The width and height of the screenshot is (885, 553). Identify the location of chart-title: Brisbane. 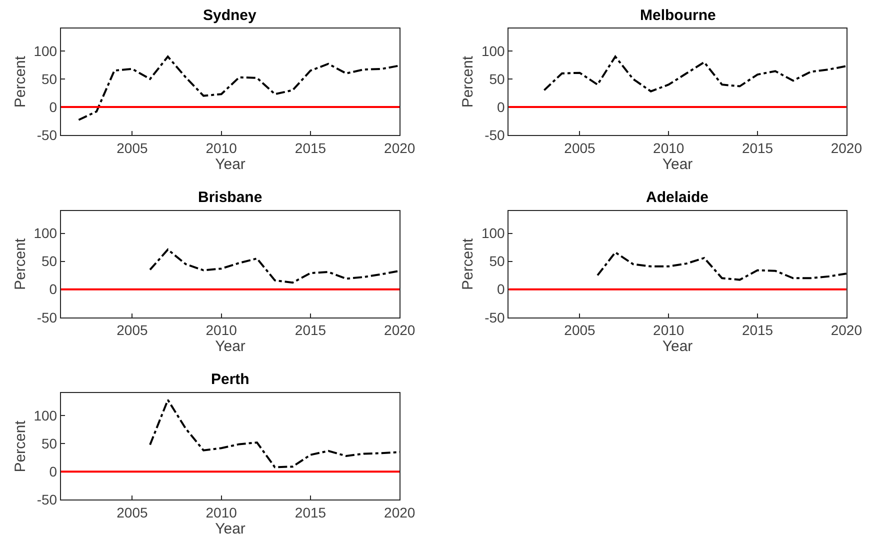
(230, 197).